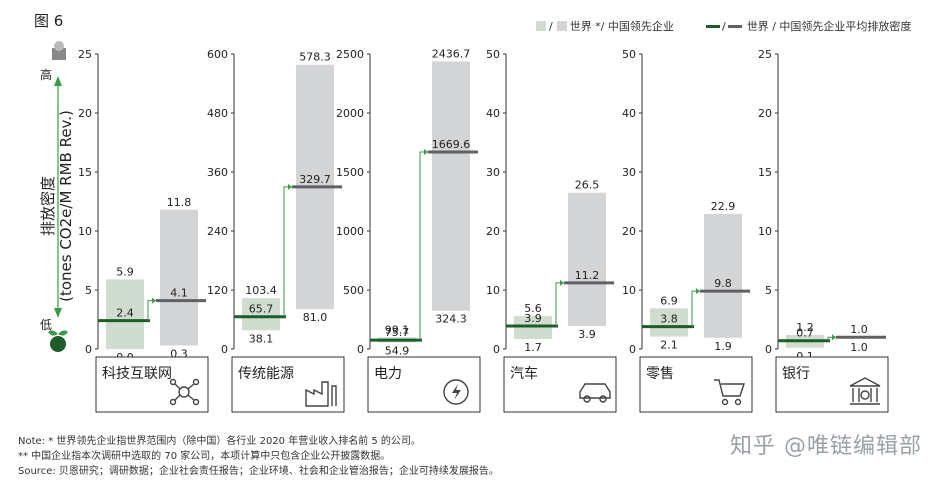 Image resolution: width=944 pixels, height=485 pixels. Describe the element at coordinates (660, 374) in the screenshot. I see `category-label: 零售` at that location.